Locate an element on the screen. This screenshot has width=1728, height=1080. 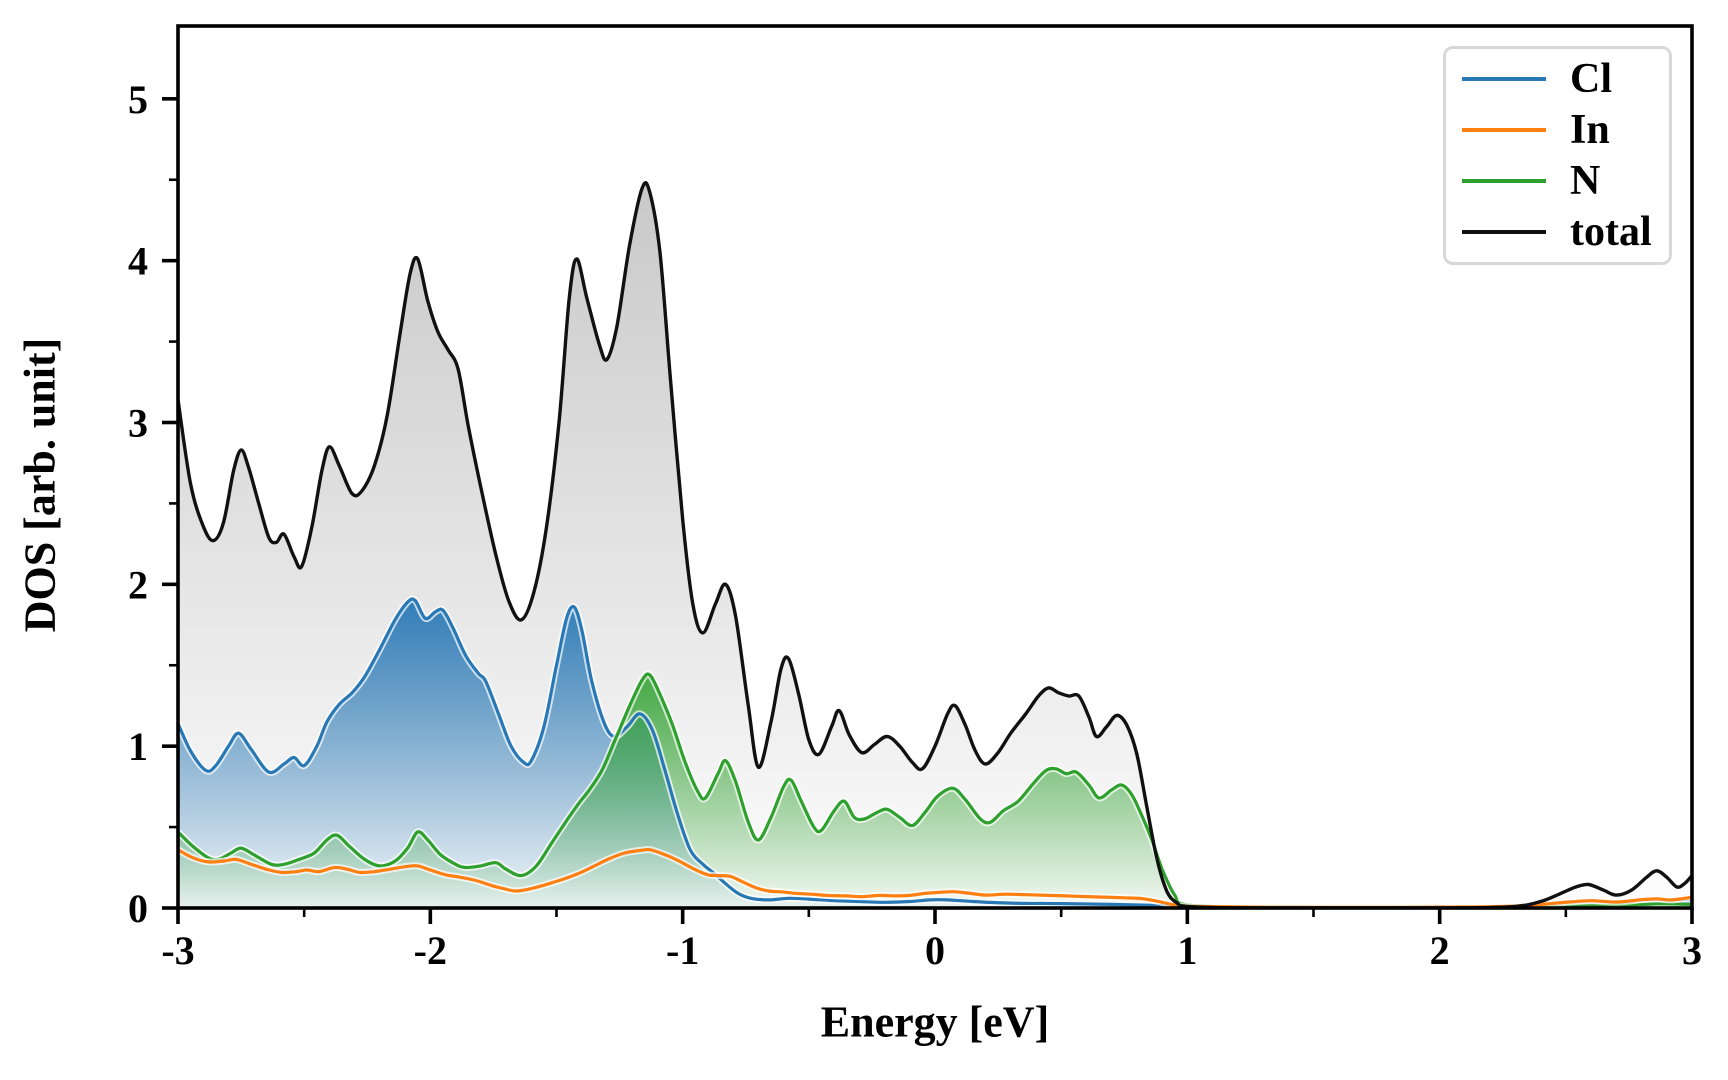
legend-line-total is located at coordinates (1504, 232).